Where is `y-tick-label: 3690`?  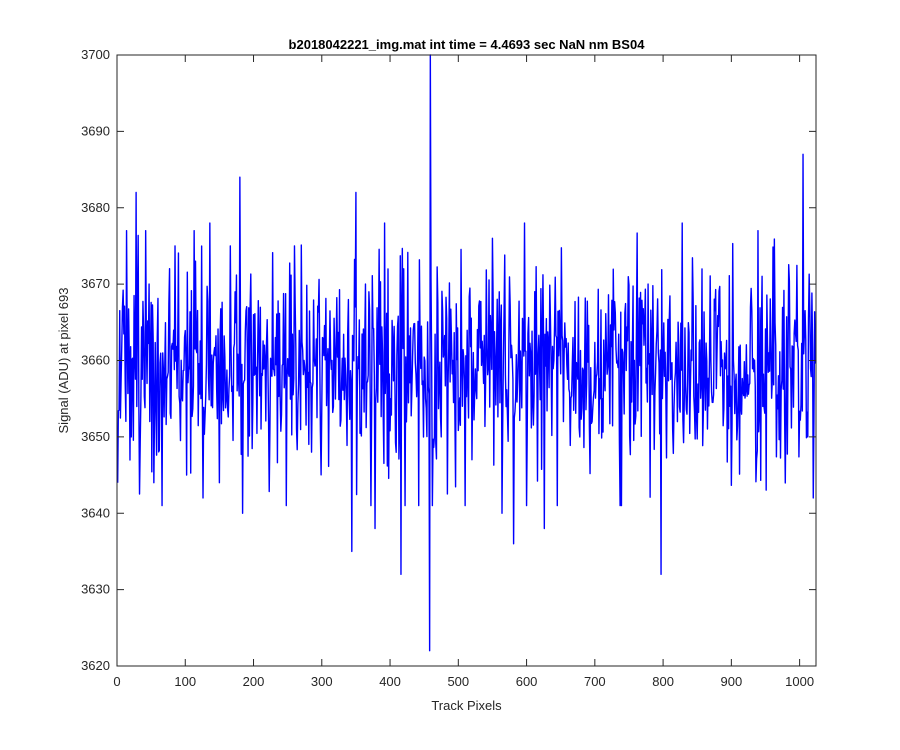
y-tick-label: 3690 is located at coordinates (95, 130).